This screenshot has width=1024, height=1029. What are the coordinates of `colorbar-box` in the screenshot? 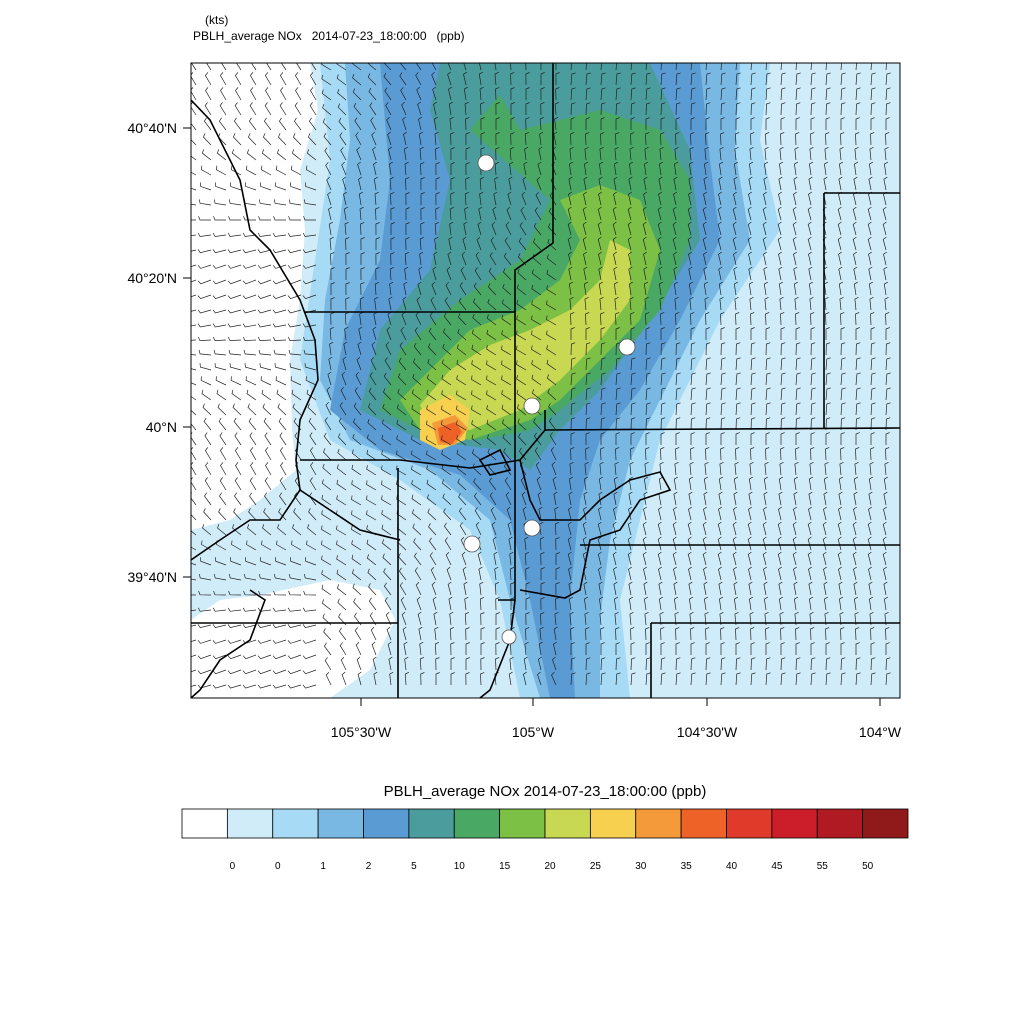 It's located at (204, 823).